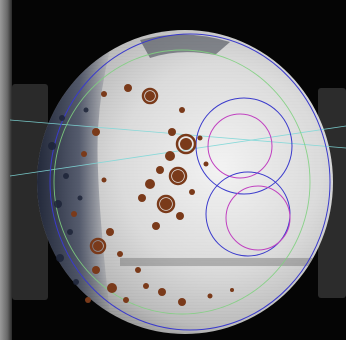 This screenshot has width=346, height=340. I want to click on guide-line-upper, so click(177, 134).